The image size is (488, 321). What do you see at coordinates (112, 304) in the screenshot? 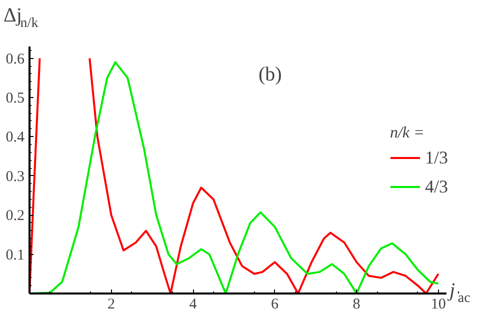
I see `x-tick-label: 2` at bounding box center [112, 304].